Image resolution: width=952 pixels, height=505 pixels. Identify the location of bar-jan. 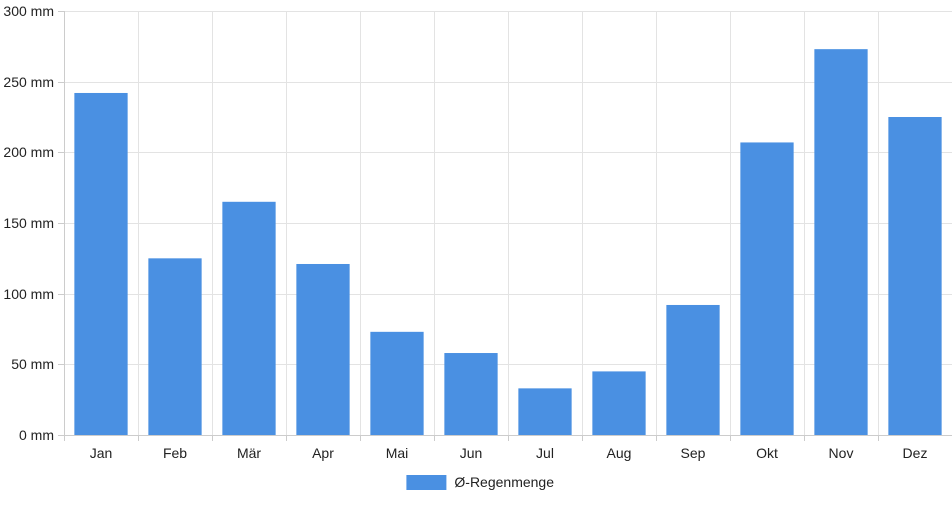
(100, 264).